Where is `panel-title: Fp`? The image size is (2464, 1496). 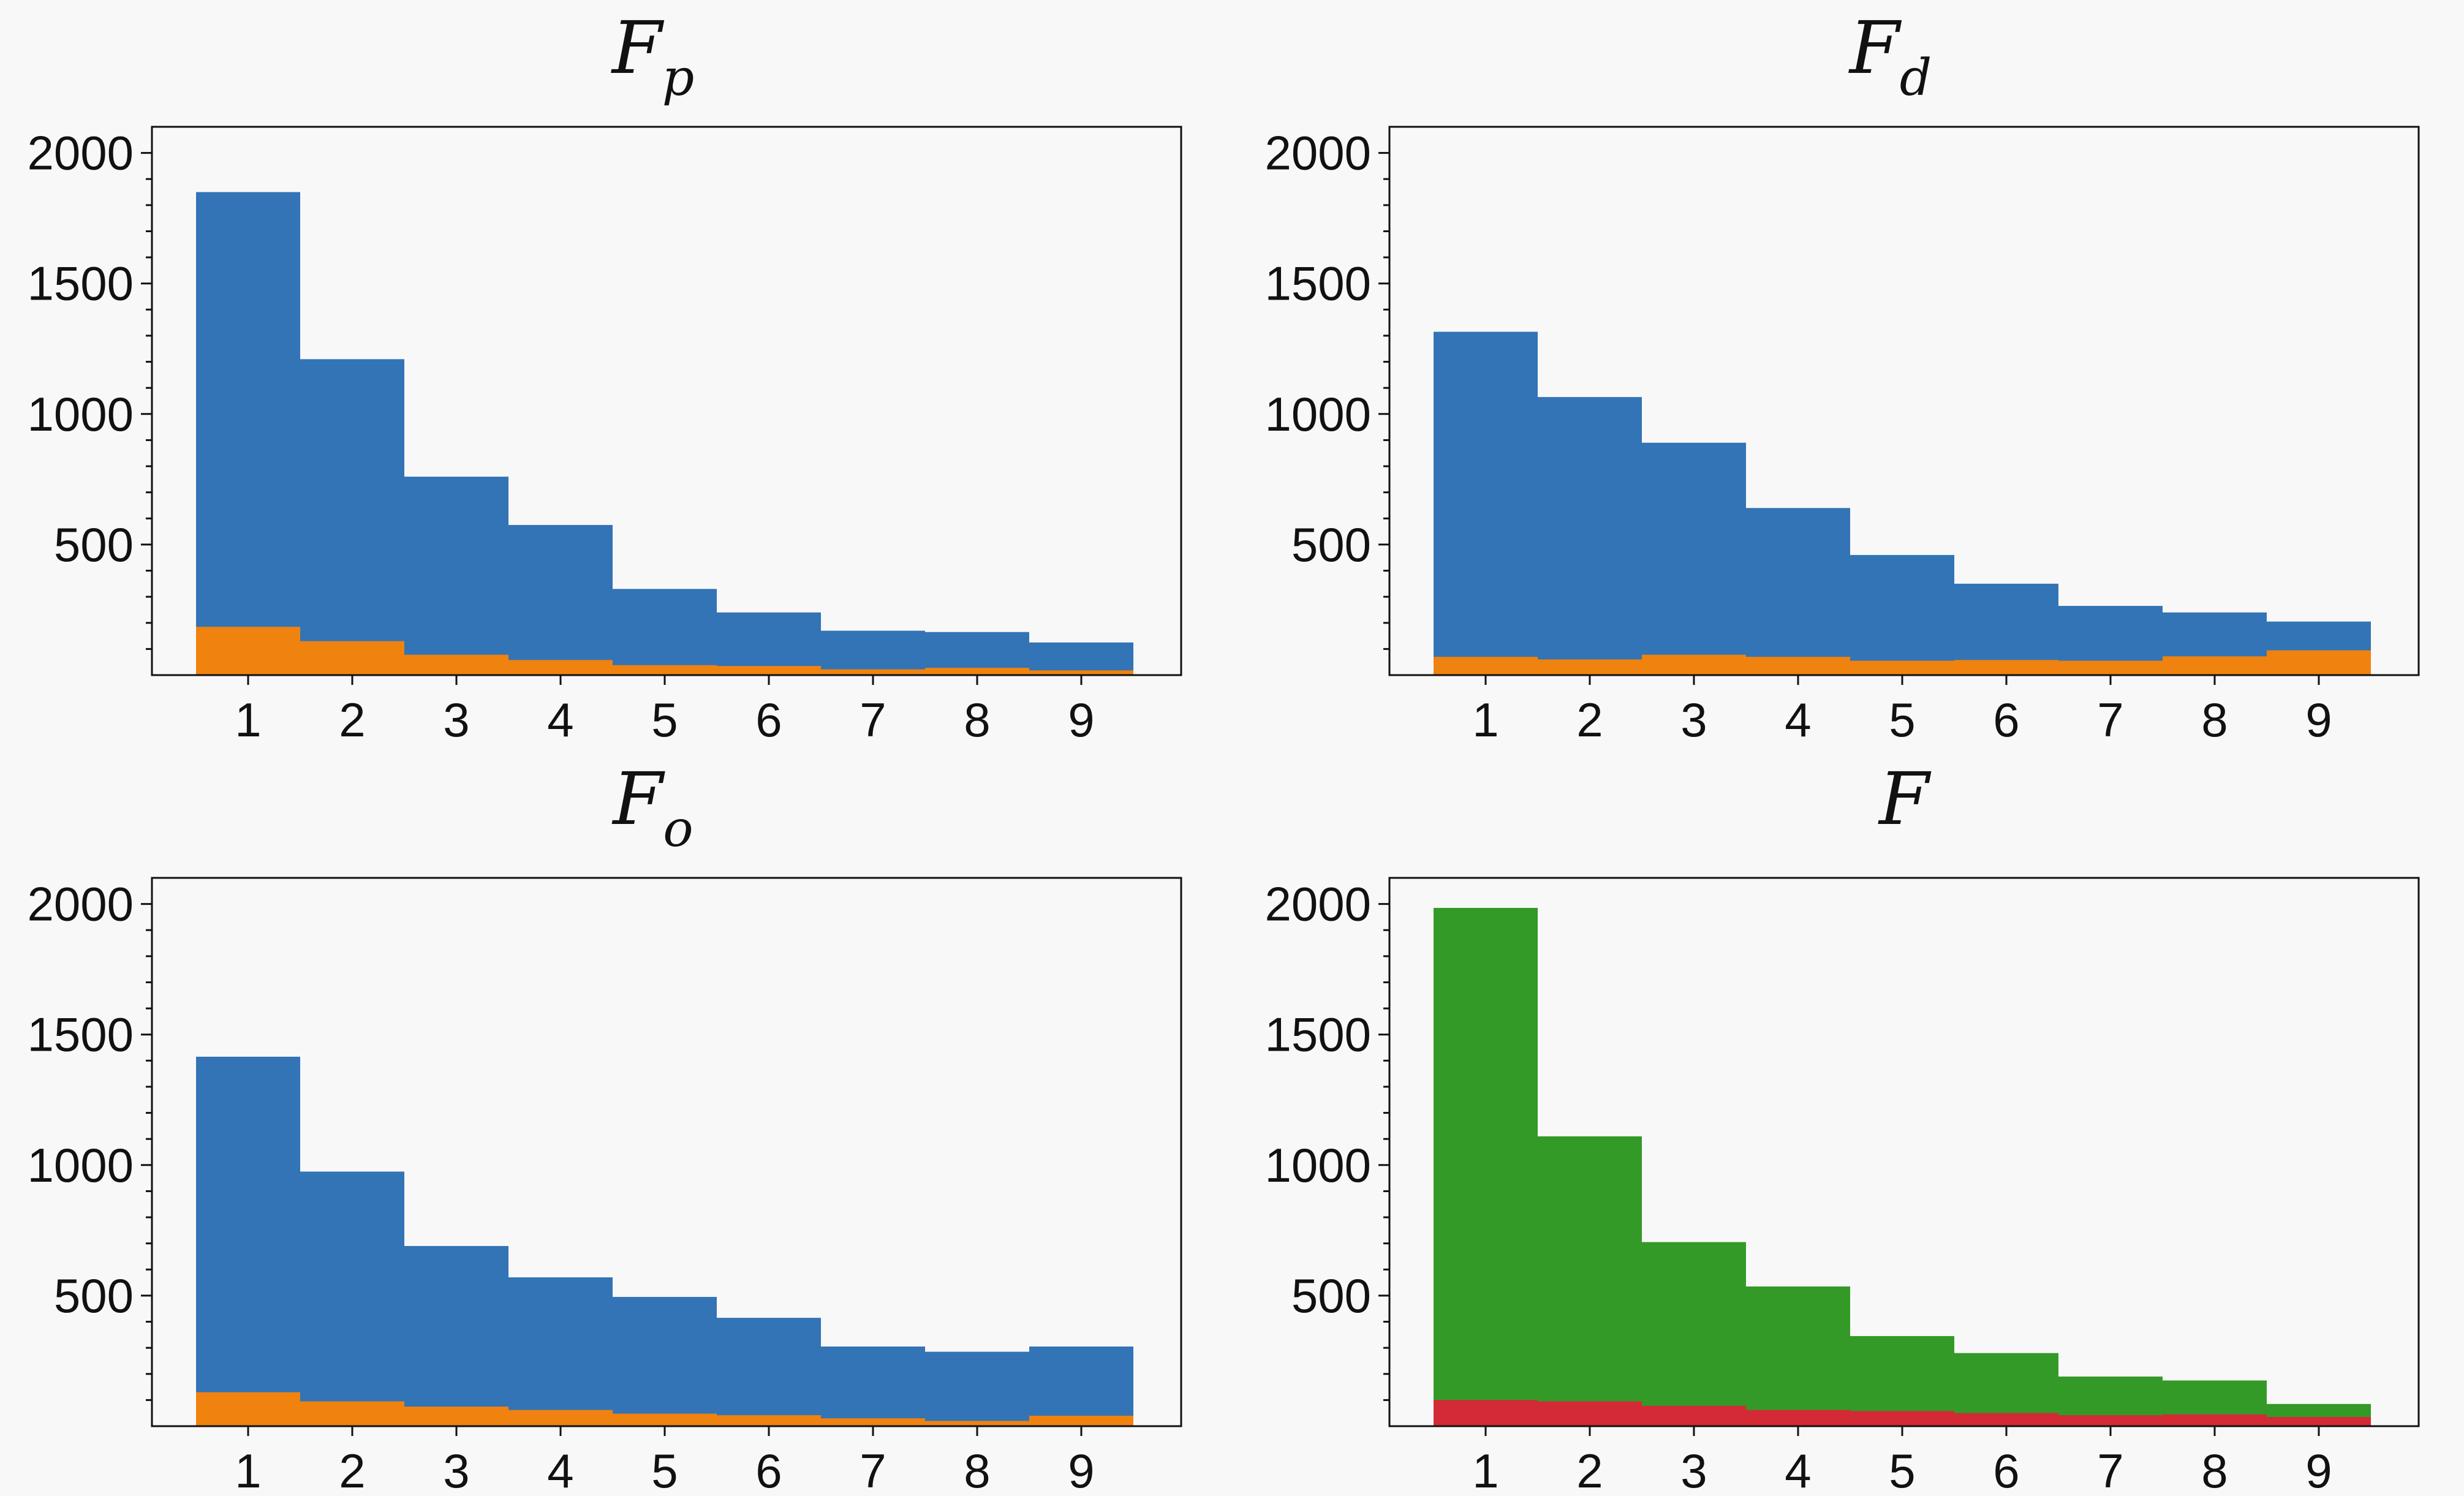 panel-title: Fp is located at coordinates (652, 56).